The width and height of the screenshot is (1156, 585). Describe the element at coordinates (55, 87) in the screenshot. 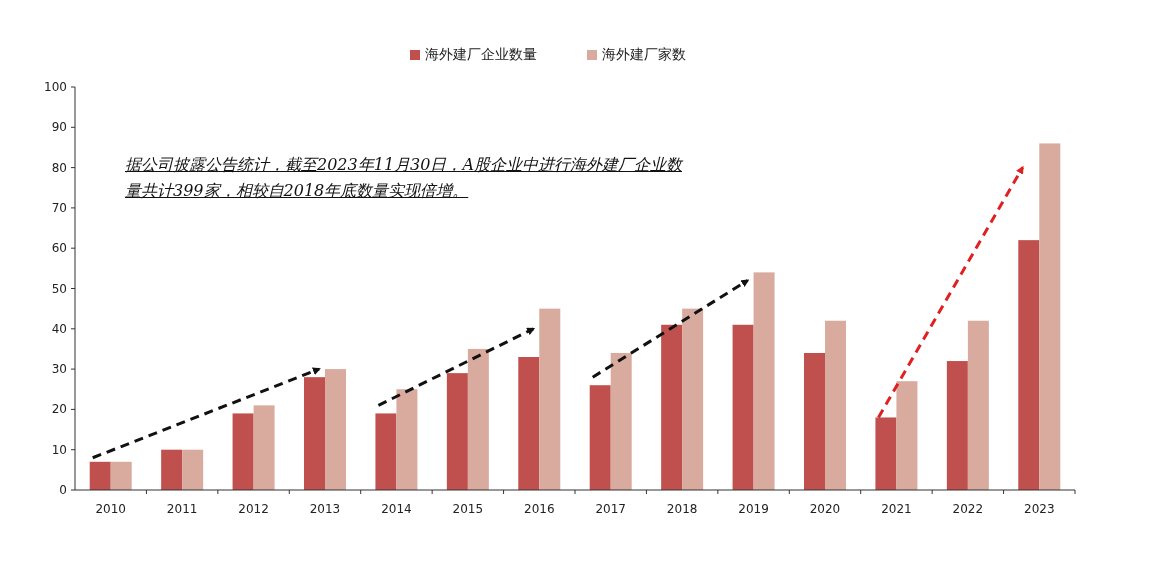

I see `y-tick-label: 100` at that location.